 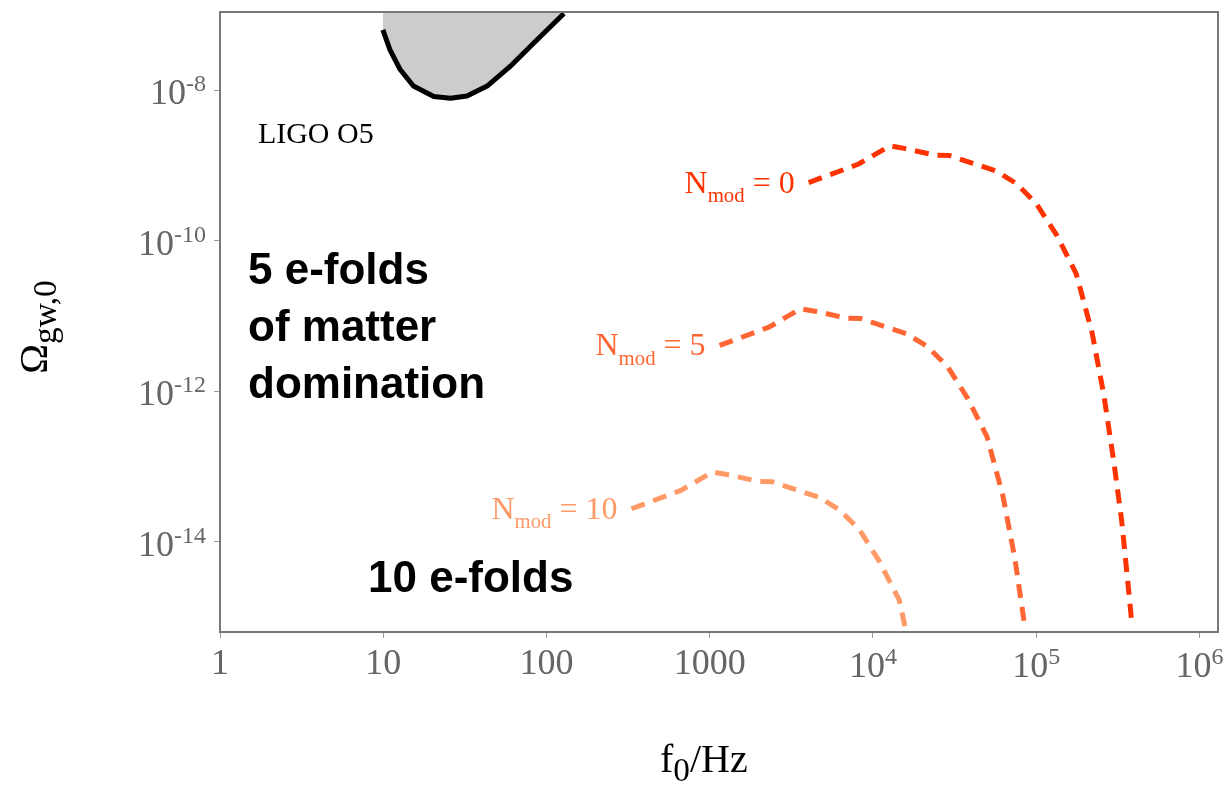 I want to click on x-tick-label: 1, so click(x=220, y=662).